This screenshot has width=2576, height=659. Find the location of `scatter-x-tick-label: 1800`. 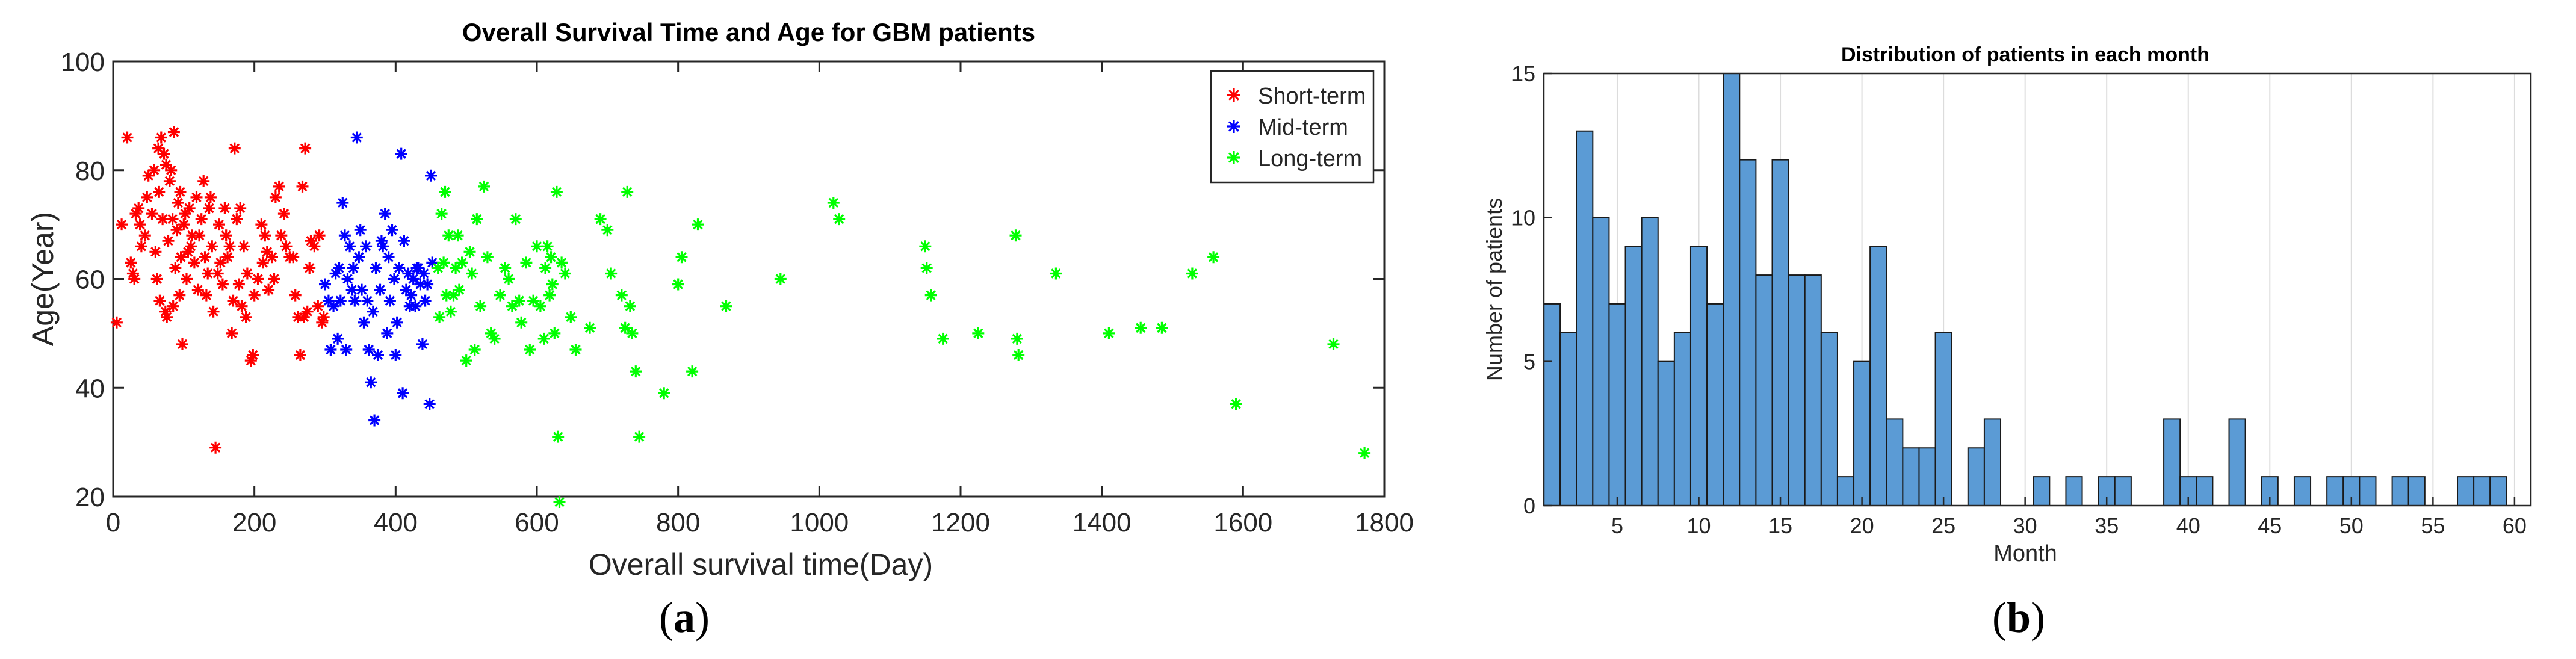

scatter-x-tick-label: 1800 is located at coordinates (1385, 522).